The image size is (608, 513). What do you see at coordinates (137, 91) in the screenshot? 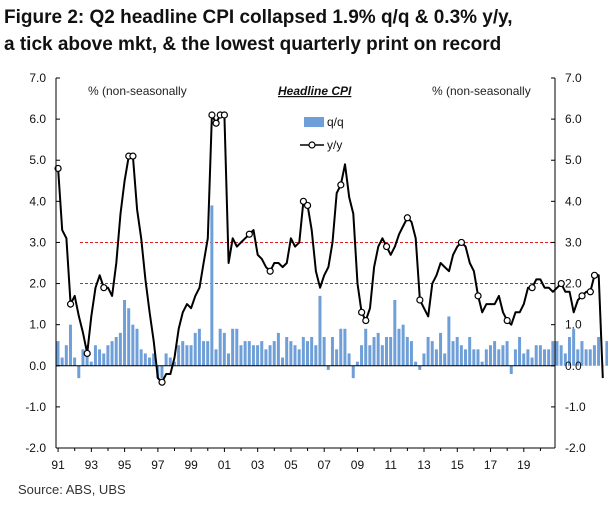
I see `left-unit-note: % (non-seasonally` at bounding box center [137, 91].